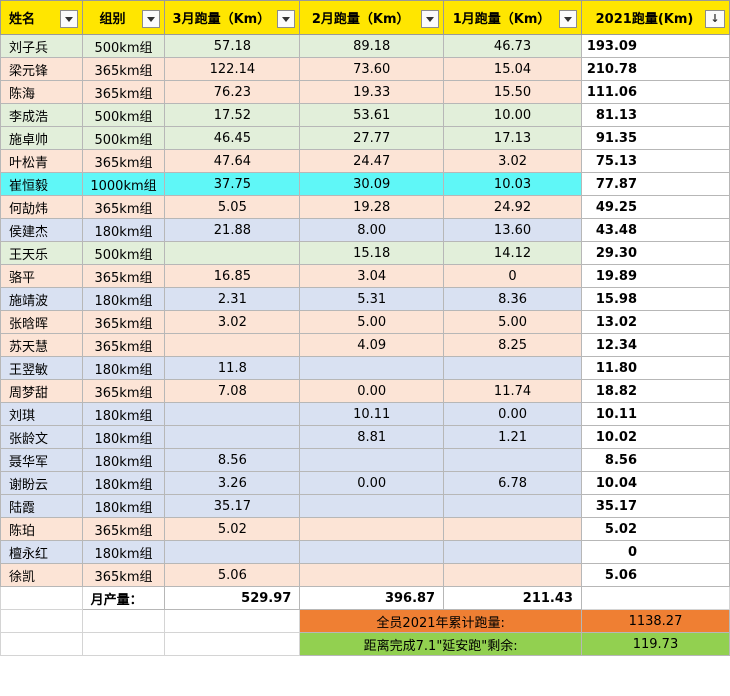  What do you see at coordinates (232, 483) in the screenshot?
I see `march-cell: 3.26` at bounding box center [232, 483].